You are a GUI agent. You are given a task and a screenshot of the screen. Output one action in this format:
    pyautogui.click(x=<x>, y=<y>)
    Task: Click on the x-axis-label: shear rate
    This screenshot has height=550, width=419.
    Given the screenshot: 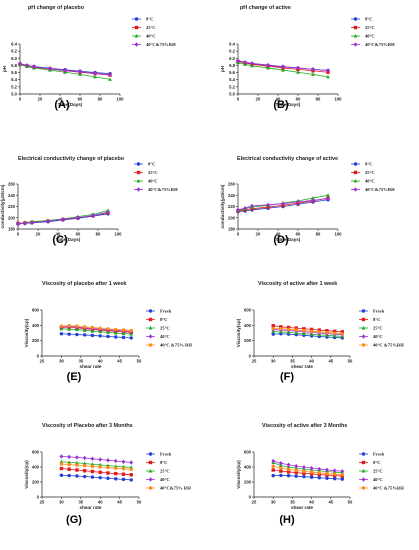 What is the action you would take?
    pyautogui.click(x=91, y=366)
    